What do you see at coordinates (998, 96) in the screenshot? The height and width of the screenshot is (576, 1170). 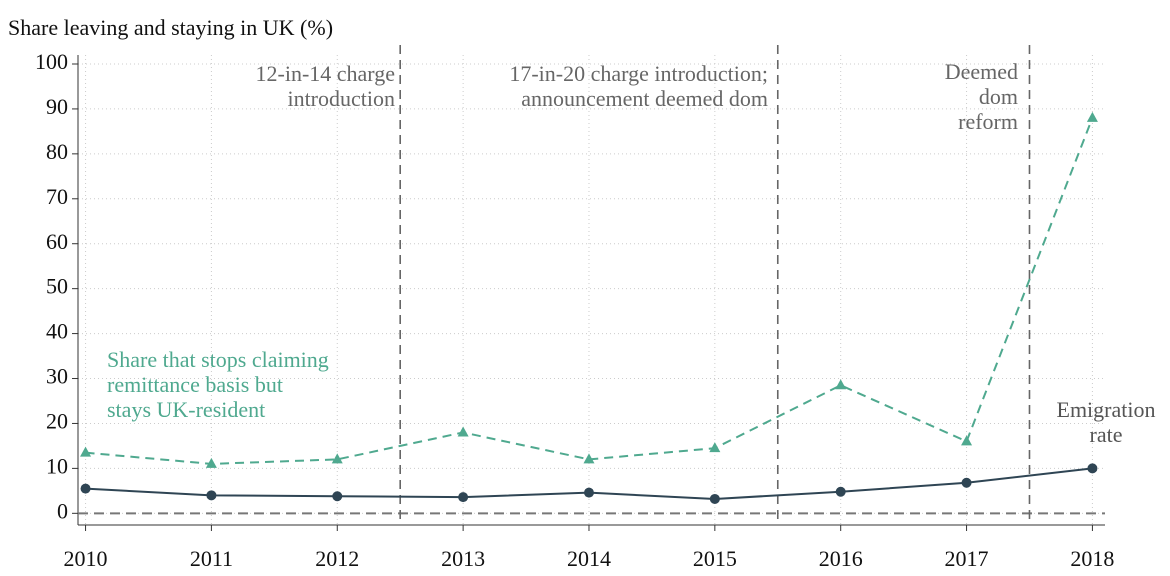 I see `event-label: dom` at bounding box center [998, 96].